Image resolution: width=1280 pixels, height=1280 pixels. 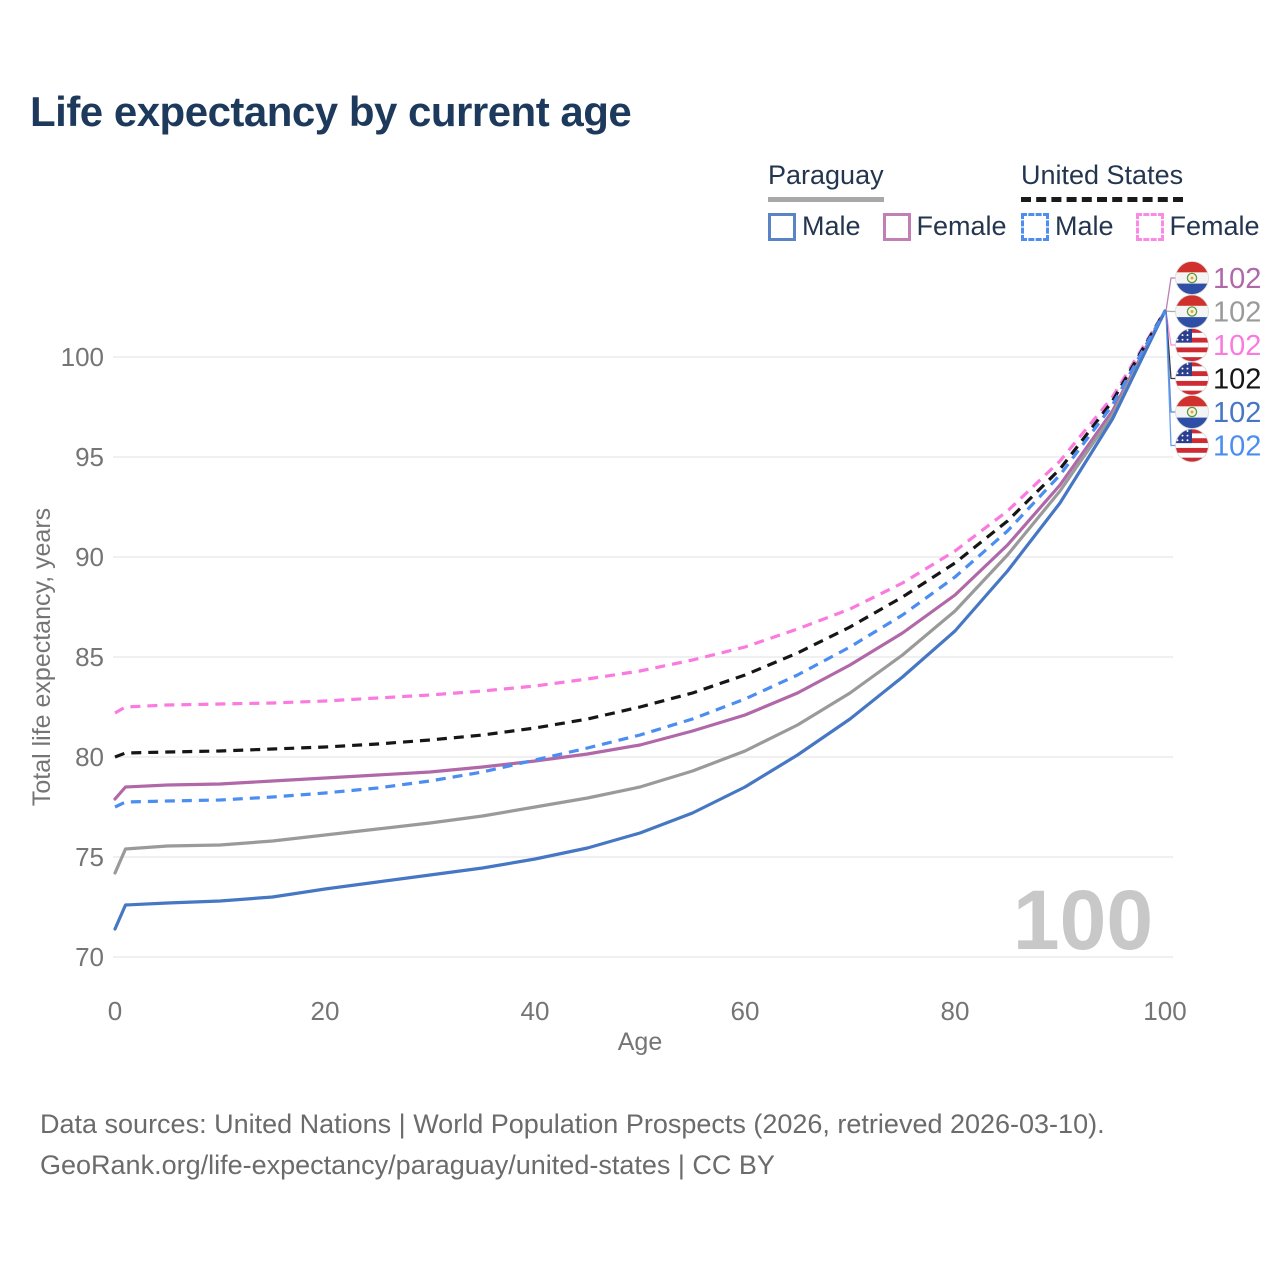 I want to click on us-female-swatch-icon, so click(x=1149, y=226).